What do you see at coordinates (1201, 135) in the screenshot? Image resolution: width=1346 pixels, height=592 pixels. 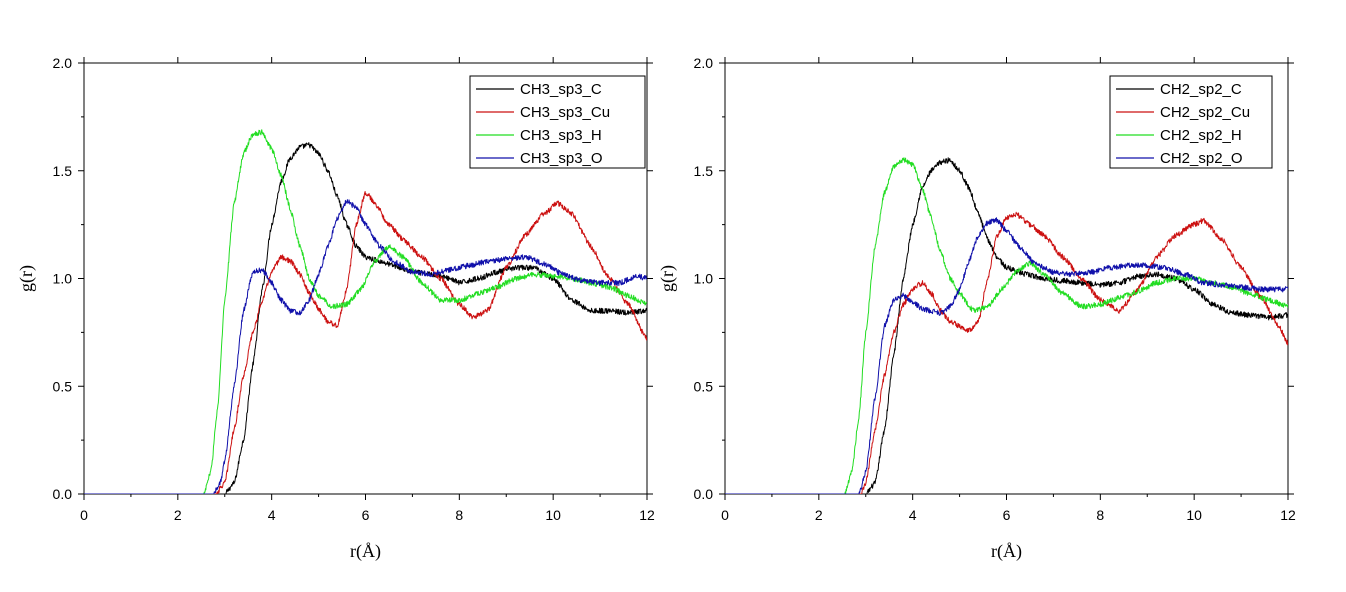 I see `legend-label: CH2_sp2_H` at bounding box center [1201, 135].